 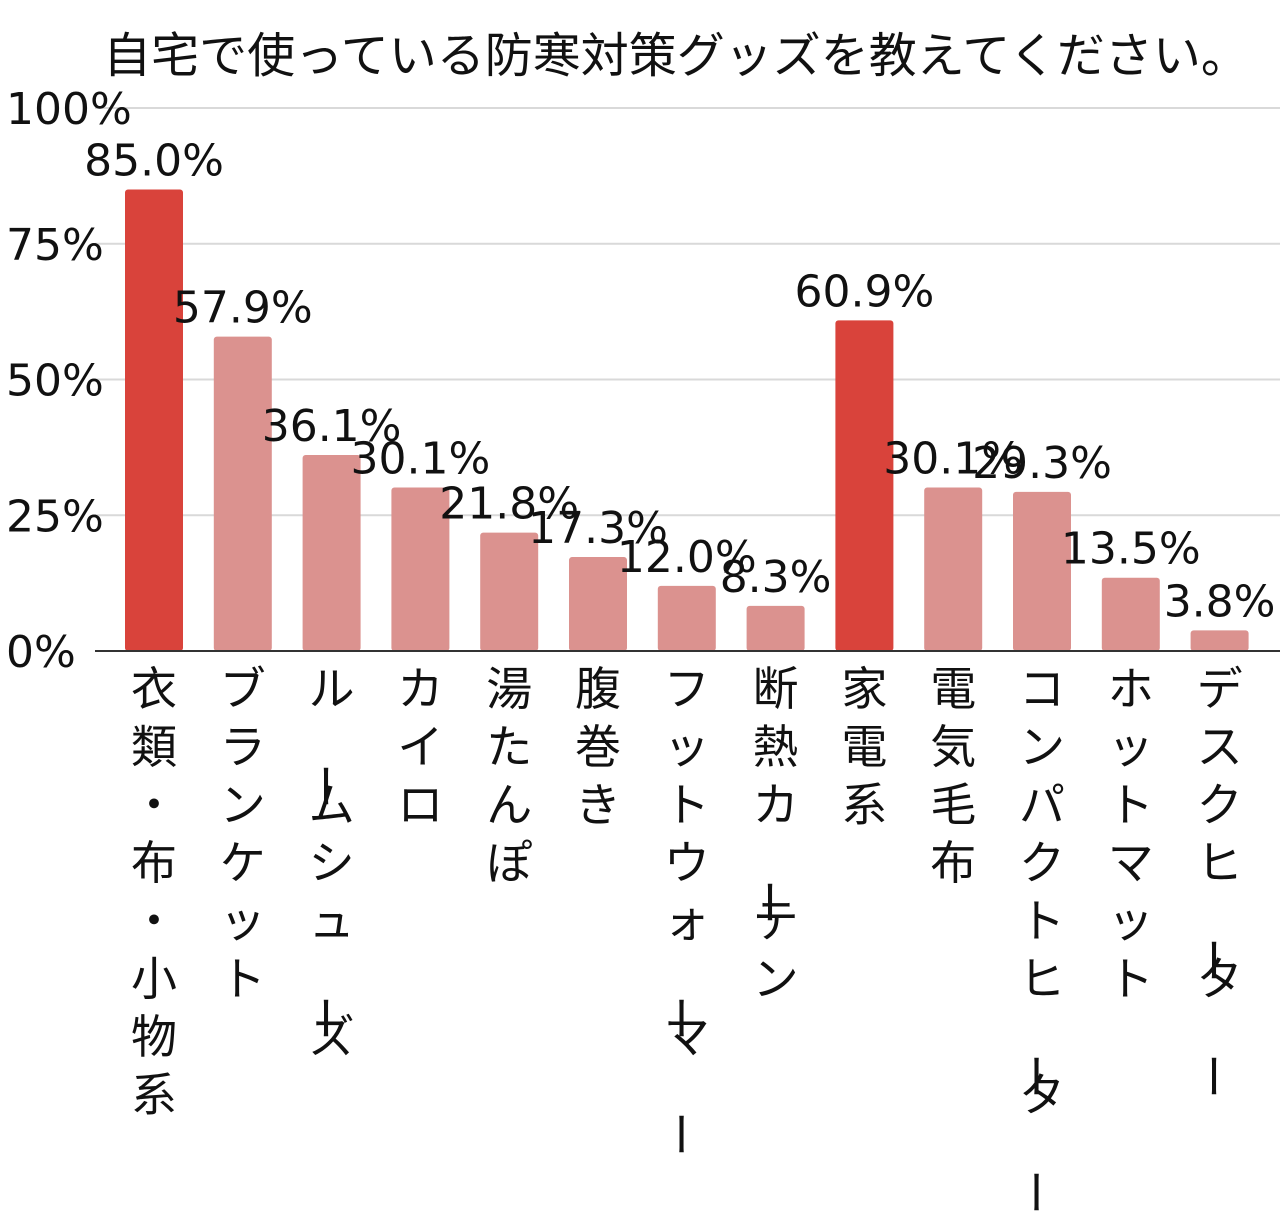 I want to click on category-label: 家電系, so click(x=864, y=747).